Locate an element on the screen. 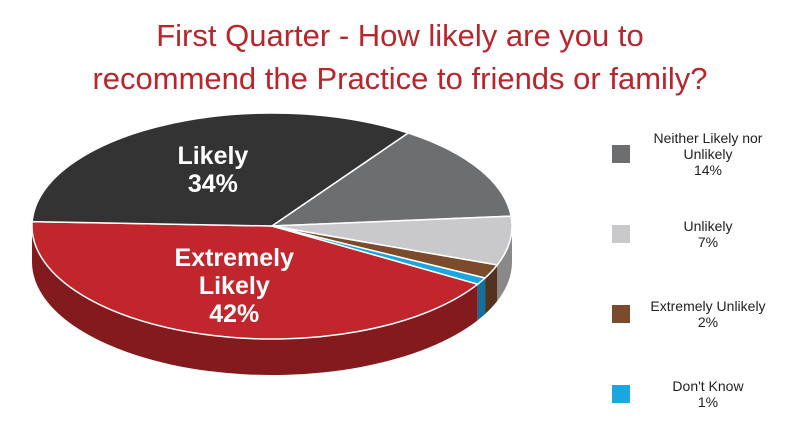 The height and width of the screenshot is (448, 800). slice-value: 34% is located at coordinates (212, 184).